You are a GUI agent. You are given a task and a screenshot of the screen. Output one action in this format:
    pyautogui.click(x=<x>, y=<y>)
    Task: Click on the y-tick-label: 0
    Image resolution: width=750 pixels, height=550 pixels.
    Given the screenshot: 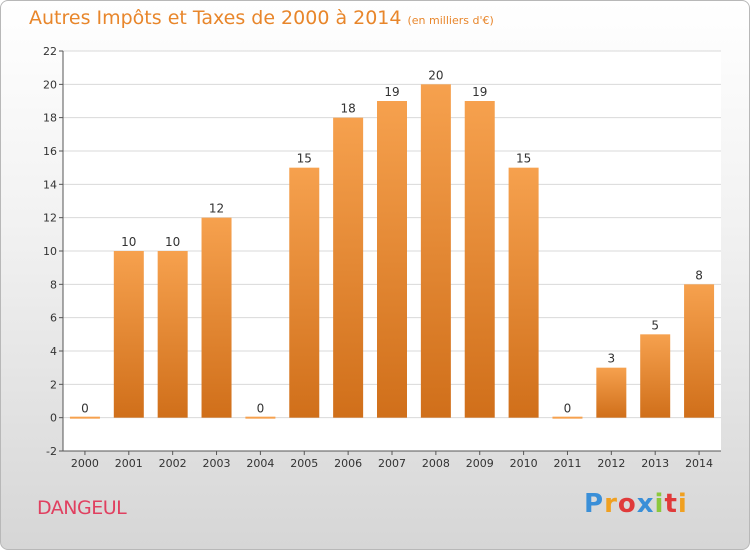 What is the action you would take?
    pyautogui.click(x=53, y=418)
    